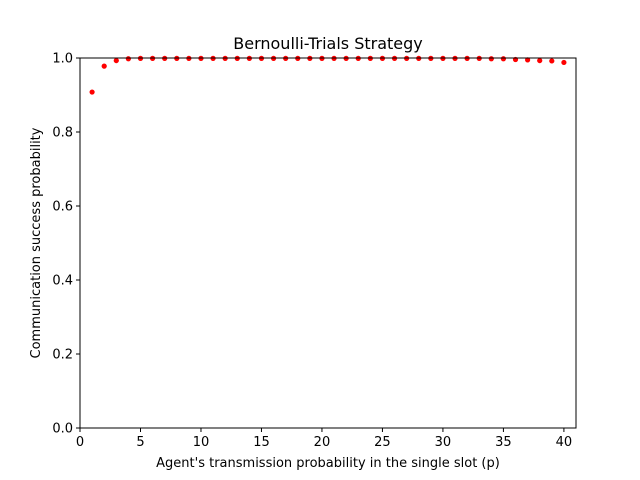  What do you see at coordinates (36, 242) in the screenshot?
I see `y-axis-label: Communication success probability` at bounding box center [36, 242].